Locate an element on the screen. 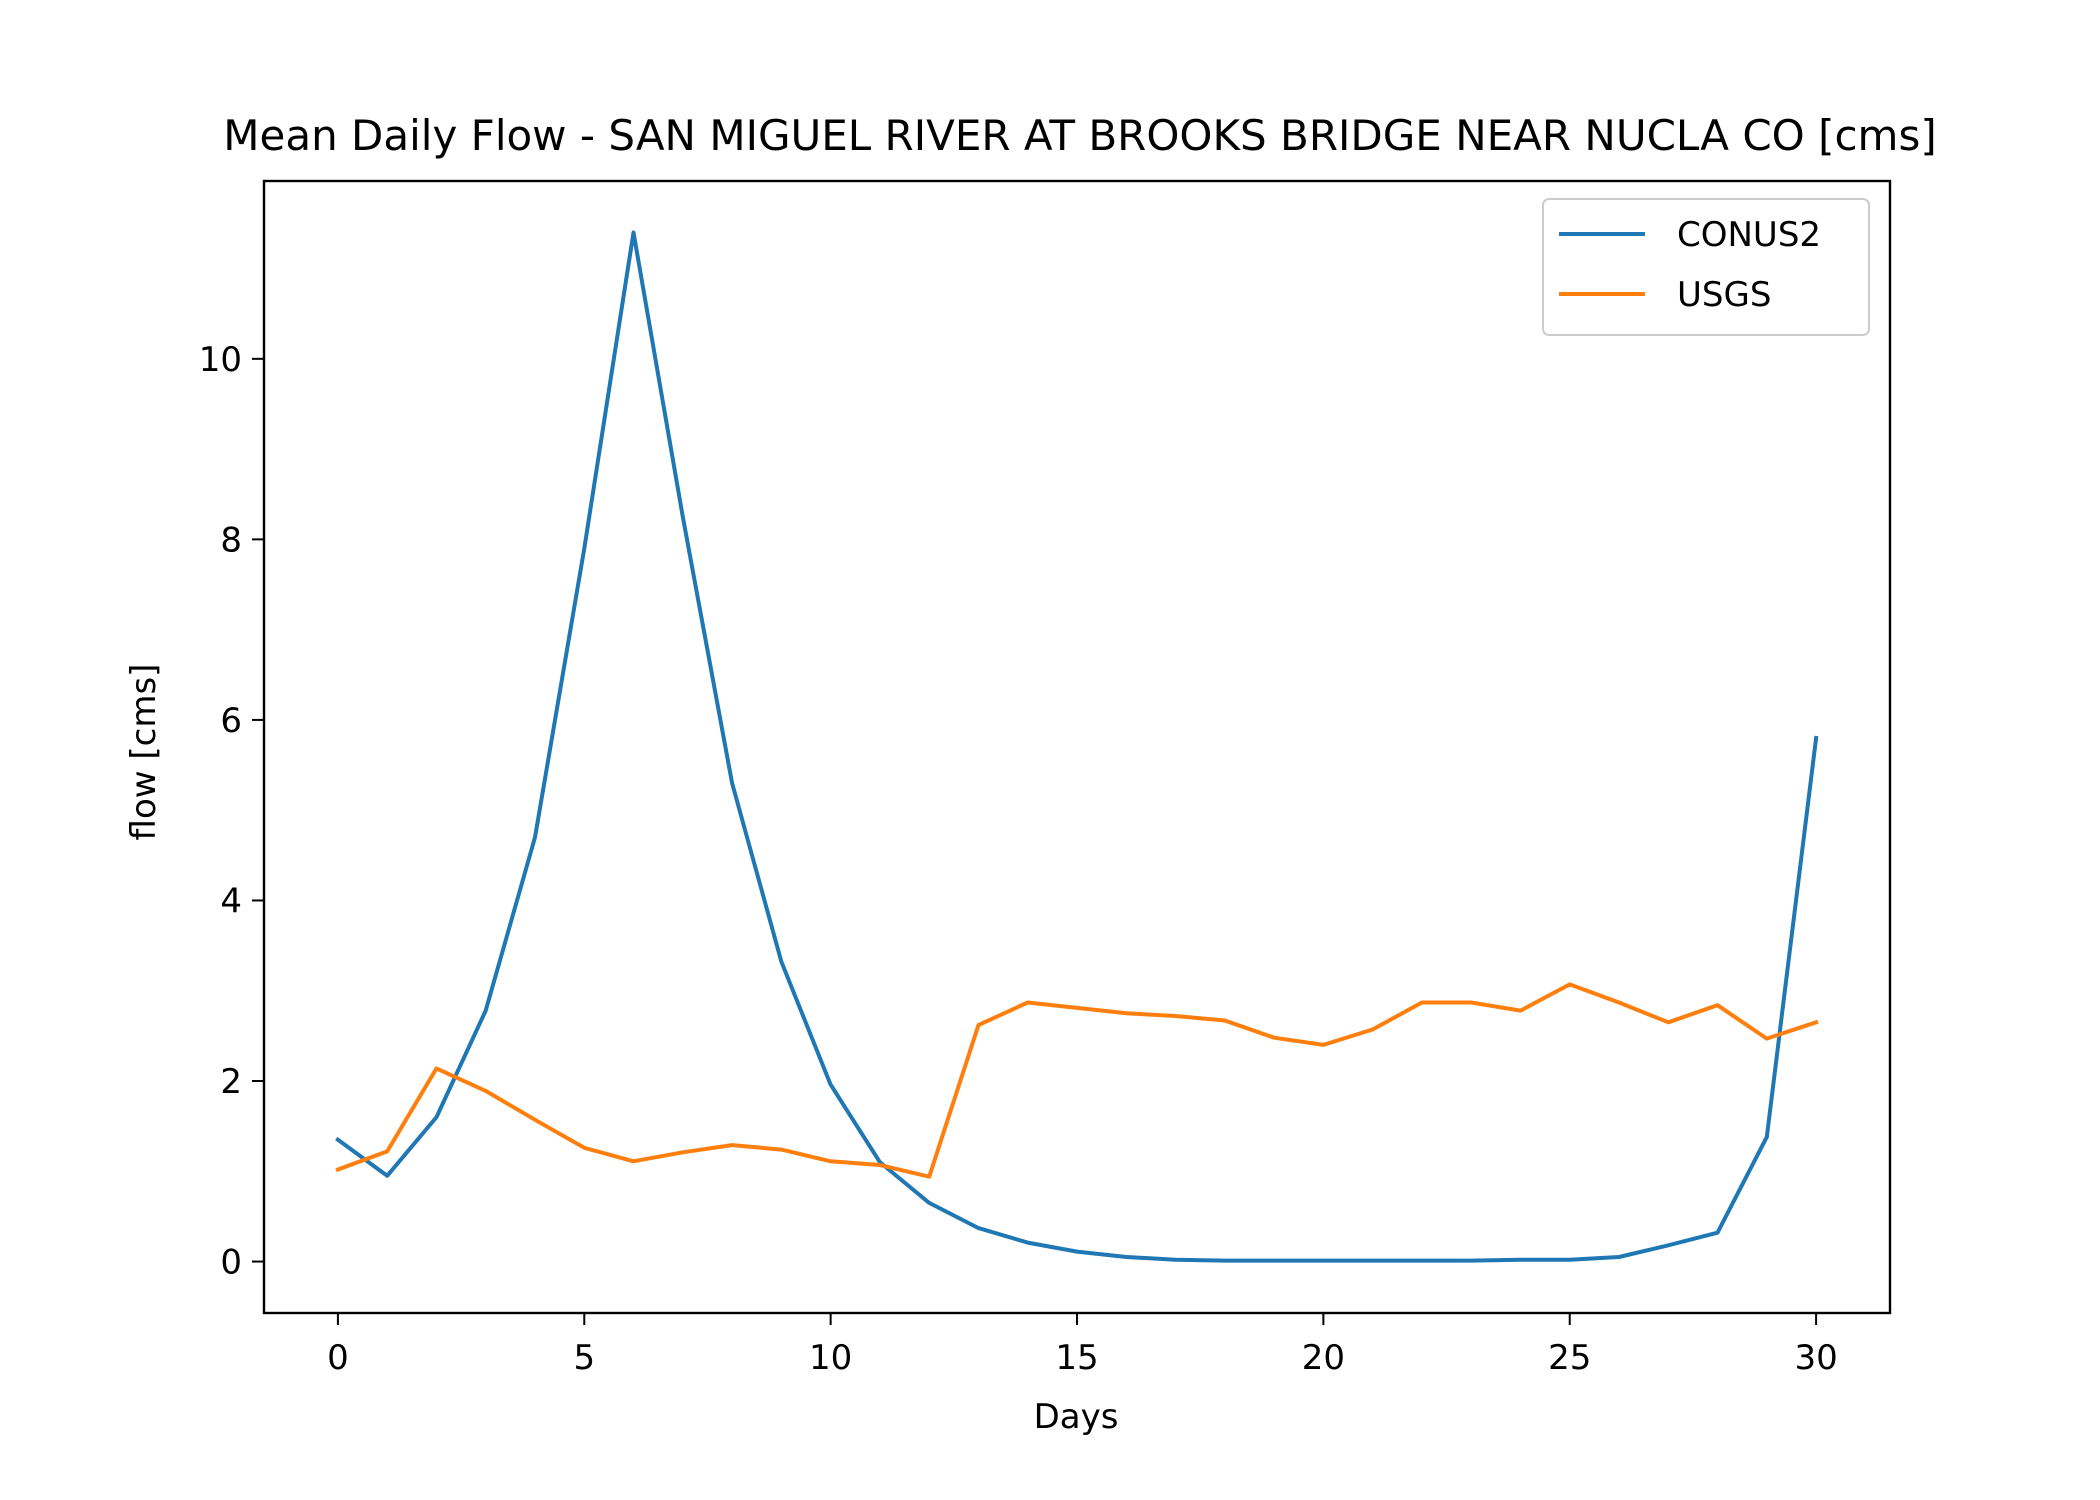  x-tick-label: 0 is located at coordinates (338, 1358).